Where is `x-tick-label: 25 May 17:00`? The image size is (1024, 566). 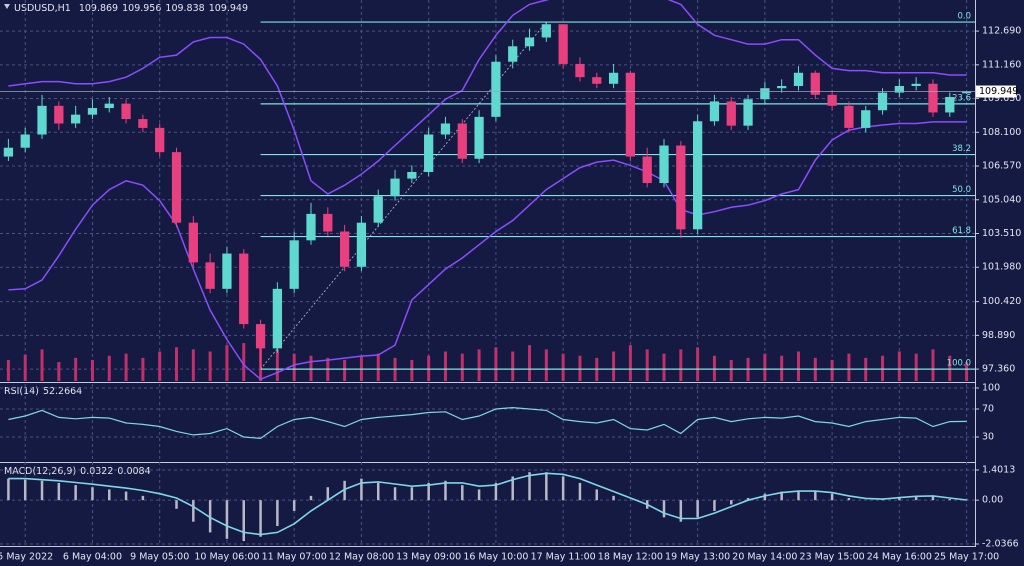 x-tick-label: 25 May 17:00 is located at coordinates (966, 557).